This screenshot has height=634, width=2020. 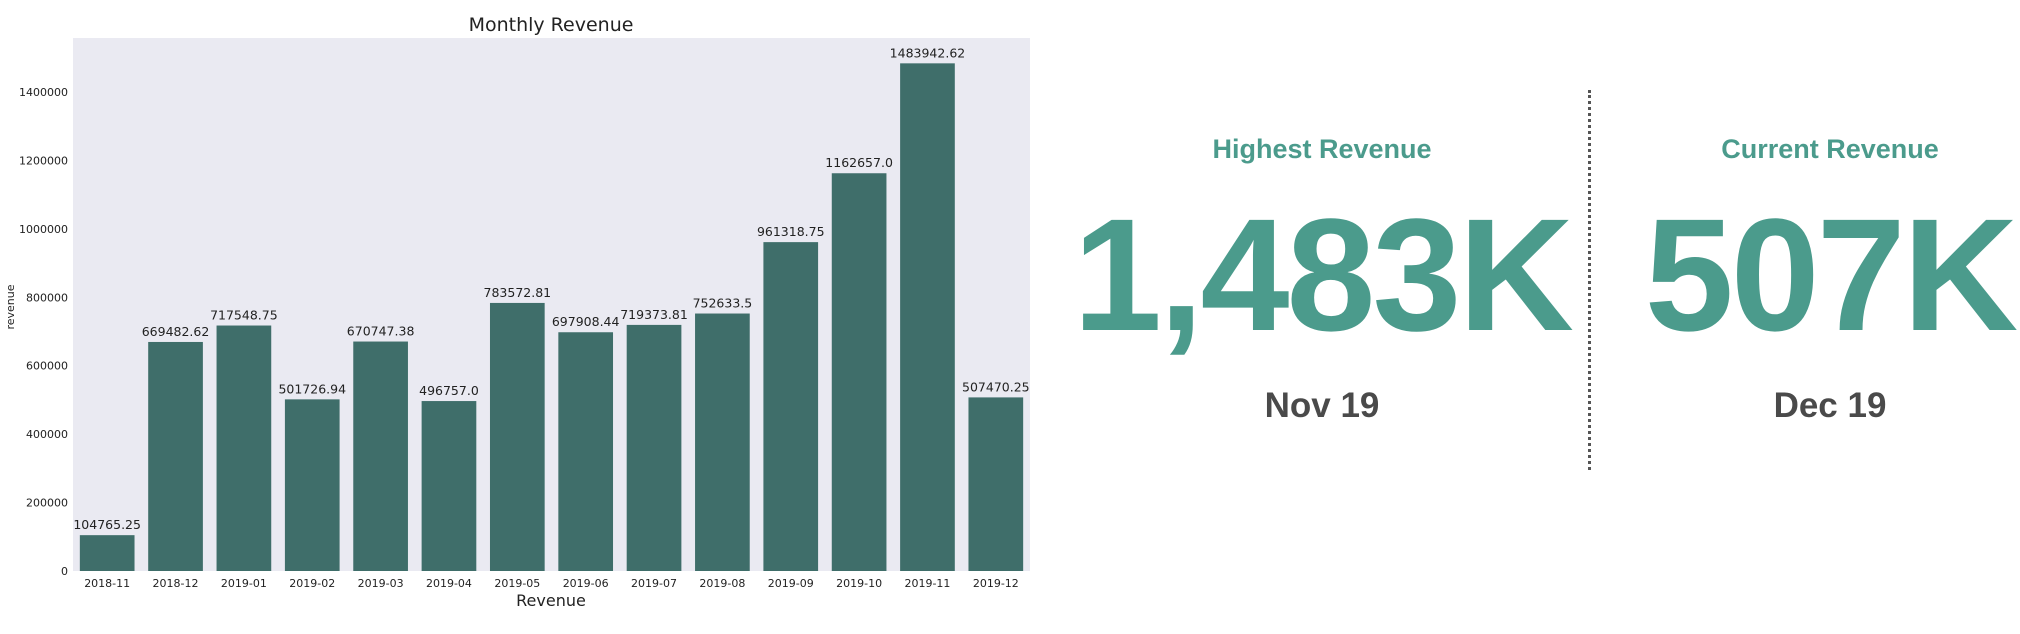 What do you see at coordinates (996, 386) in the screenshot?
I see `bar-value-label: 507470.25` at bounding box center [996, 386].